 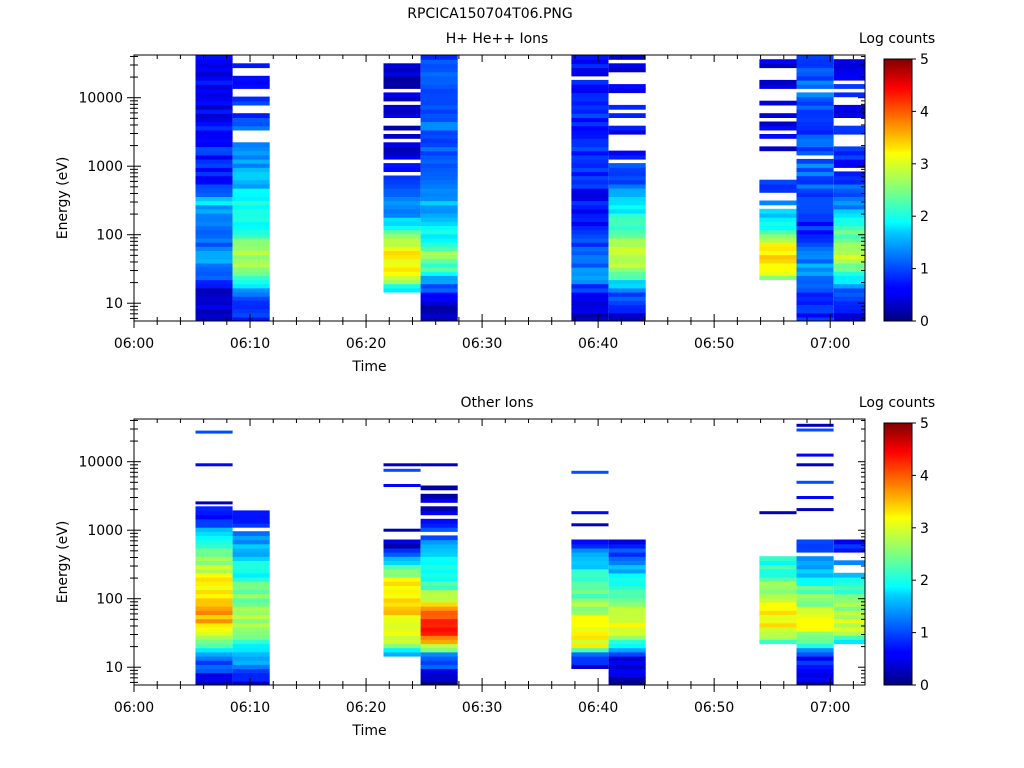 What do you see at coordinates (368, 731) in the screenshot?
I see `x-axis-label: Time` at bounding box center [368, 731].